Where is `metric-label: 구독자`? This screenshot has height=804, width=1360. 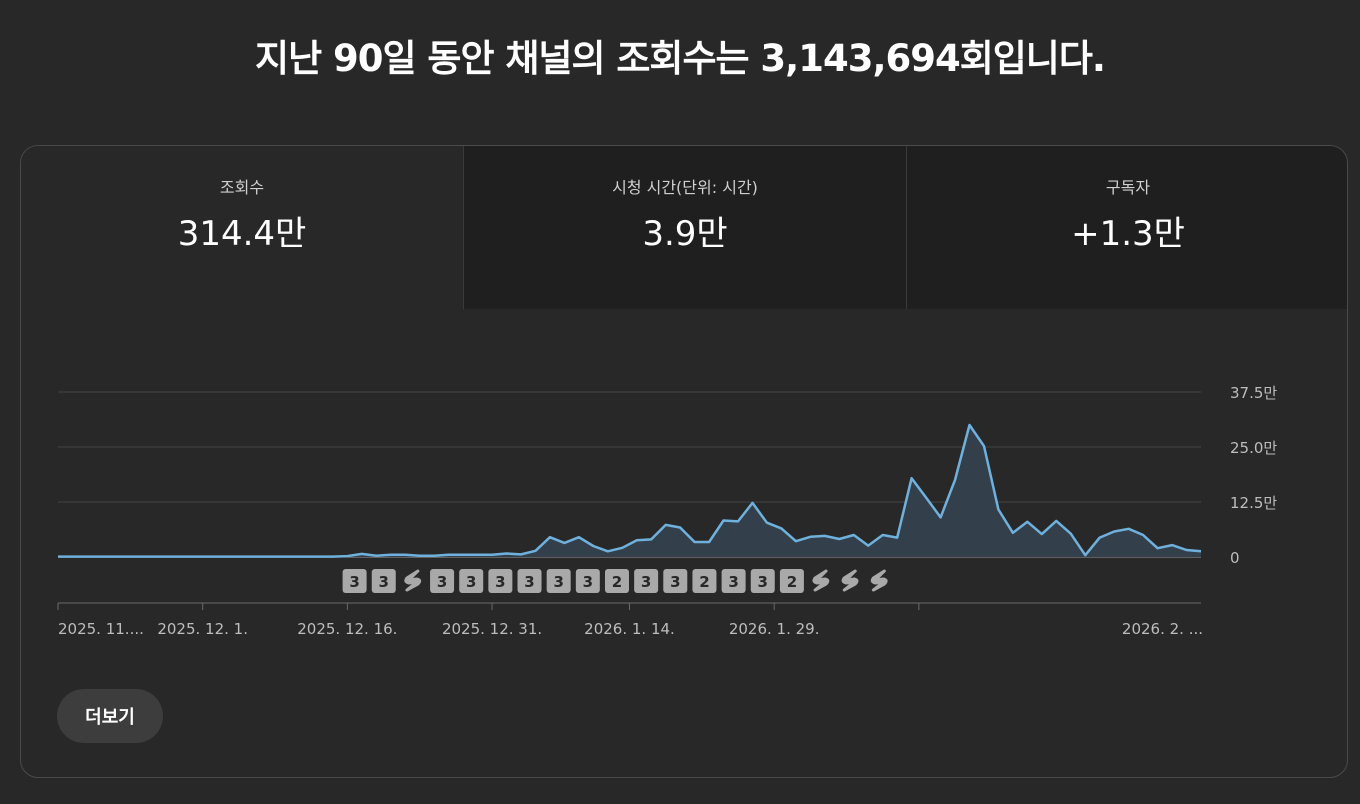
metric-label: 구독자 is located at coordinates (1128, 187).